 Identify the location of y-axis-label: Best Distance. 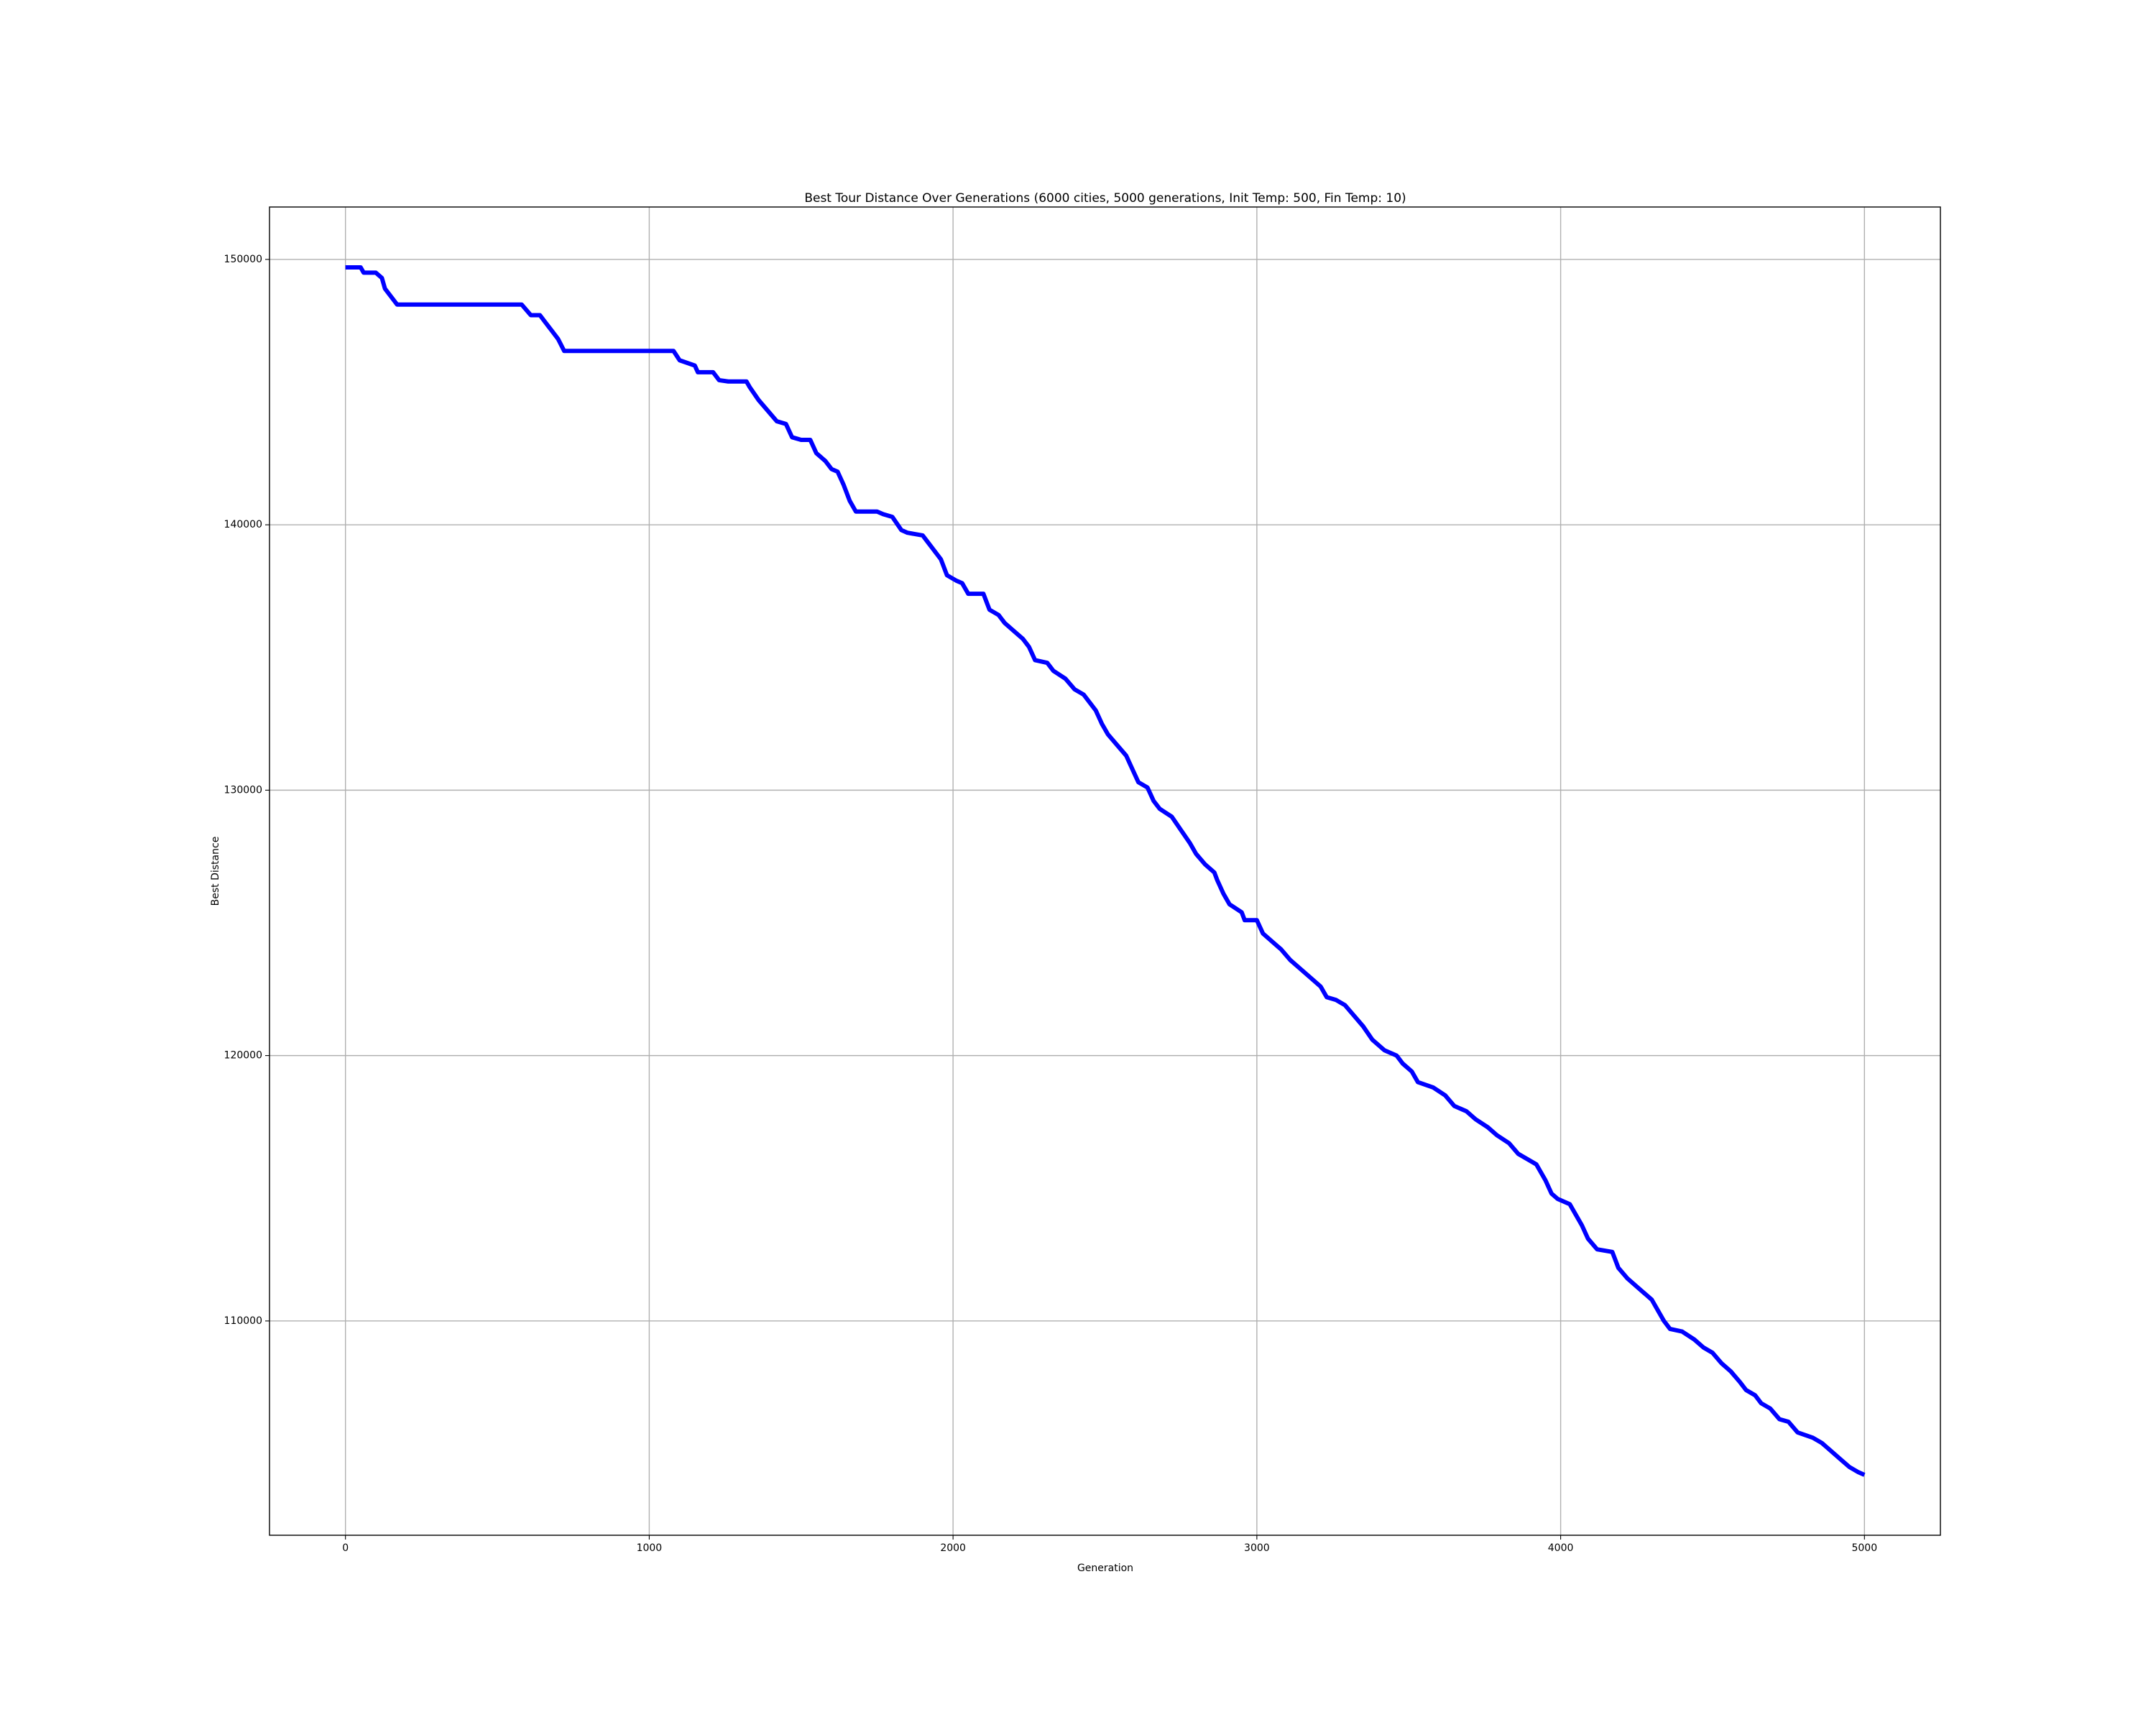
(215, 871).